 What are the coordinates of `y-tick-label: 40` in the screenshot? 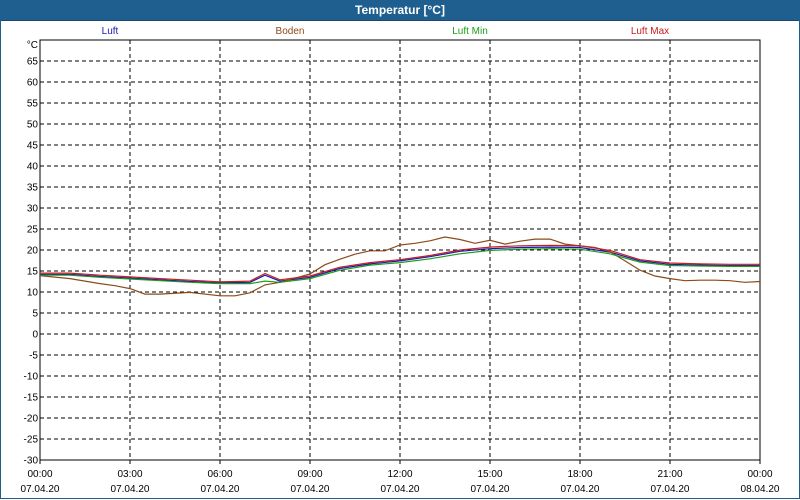 It's located at (33, 167).